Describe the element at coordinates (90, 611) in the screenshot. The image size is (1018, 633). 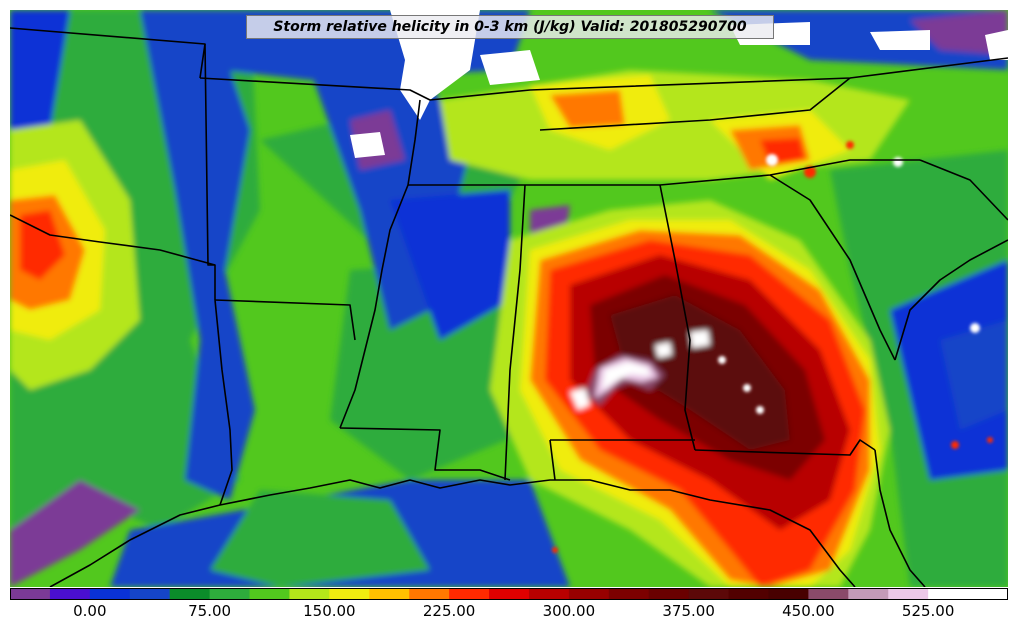
I see `colorbar-tick-label: 0.00` at that location.